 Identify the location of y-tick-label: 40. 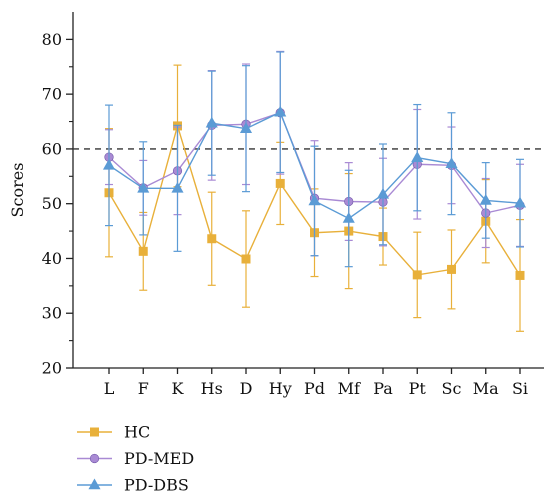
(52, 258).